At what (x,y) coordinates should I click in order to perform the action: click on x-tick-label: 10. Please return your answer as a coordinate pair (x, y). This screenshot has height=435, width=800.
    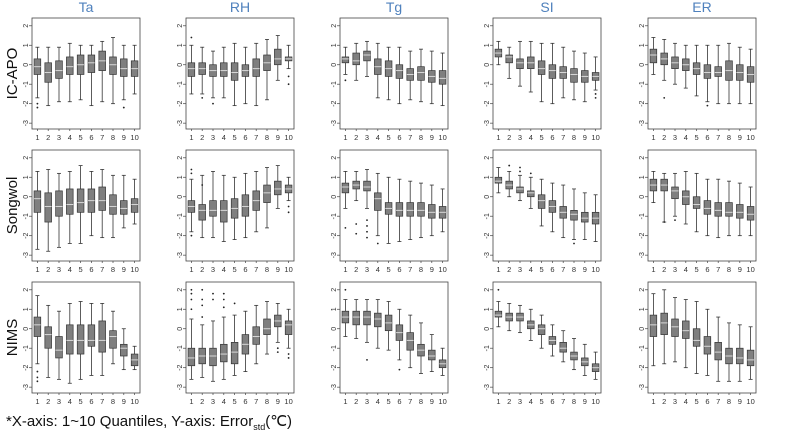
    Looking at the image, I should click on (134, 269).